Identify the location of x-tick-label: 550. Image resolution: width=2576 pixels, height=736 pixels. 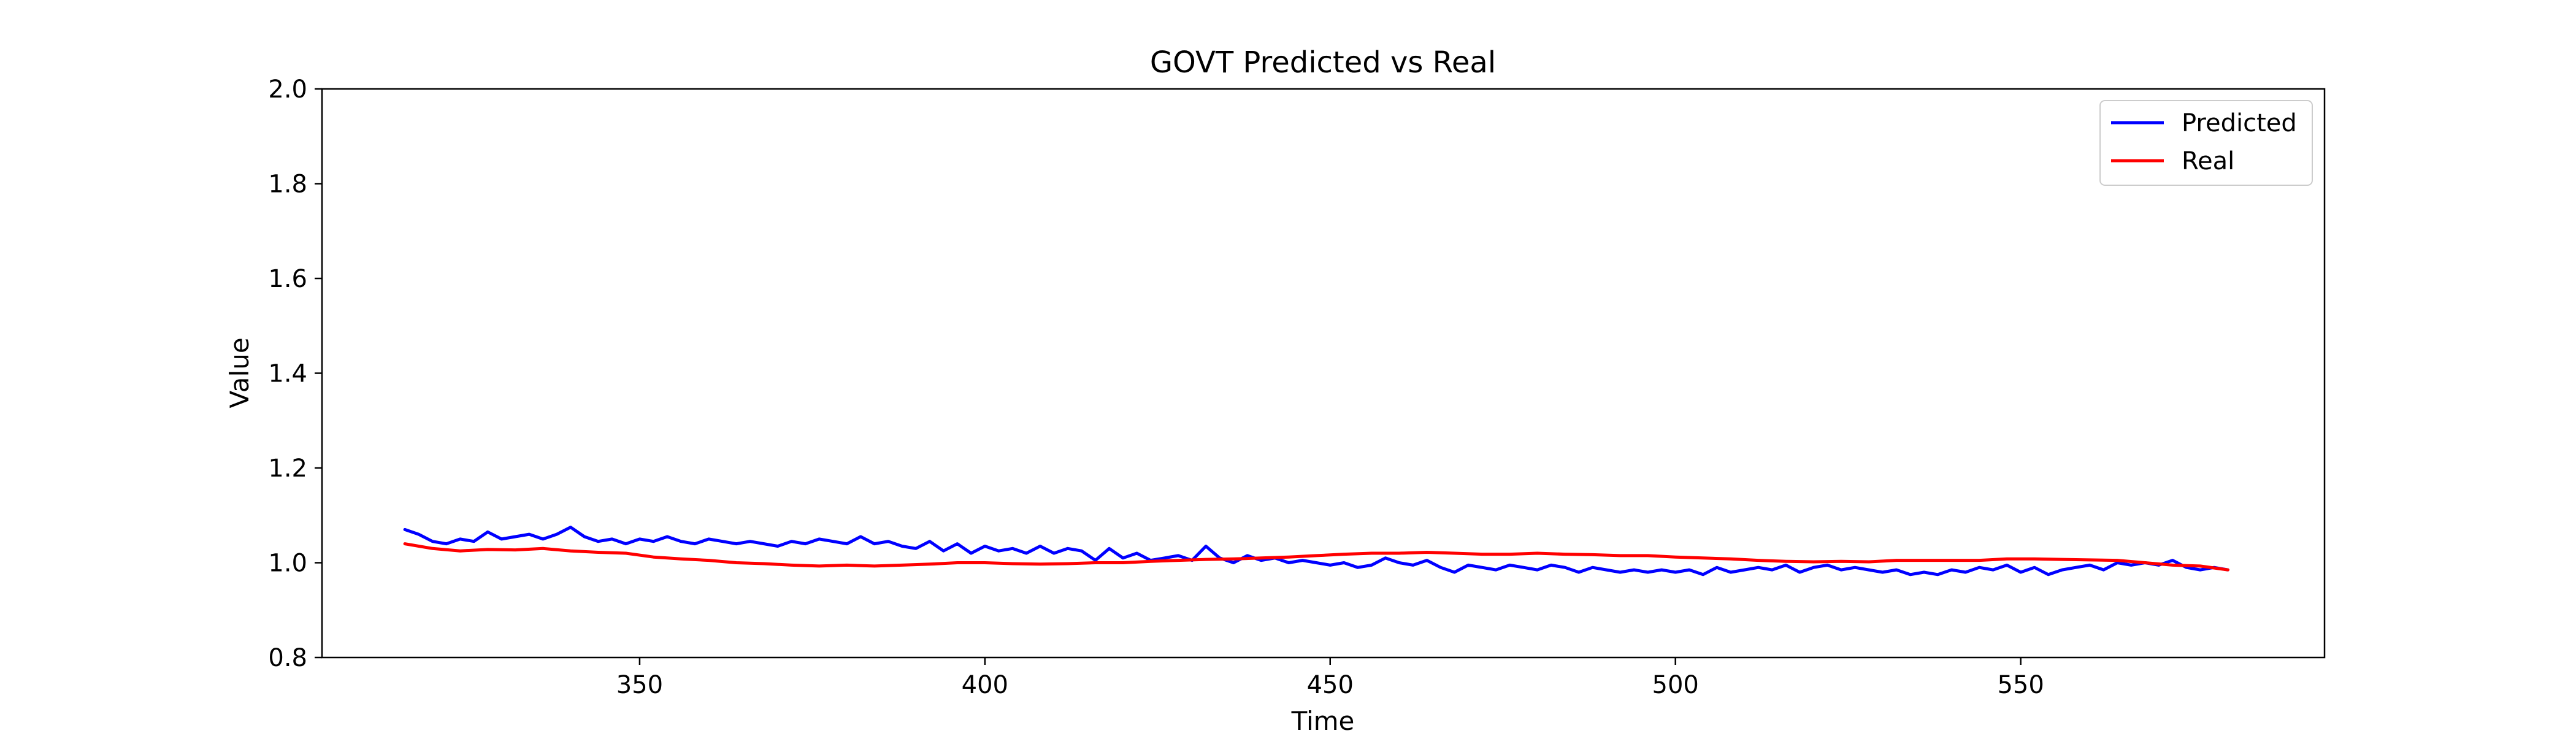
(2020, 685).